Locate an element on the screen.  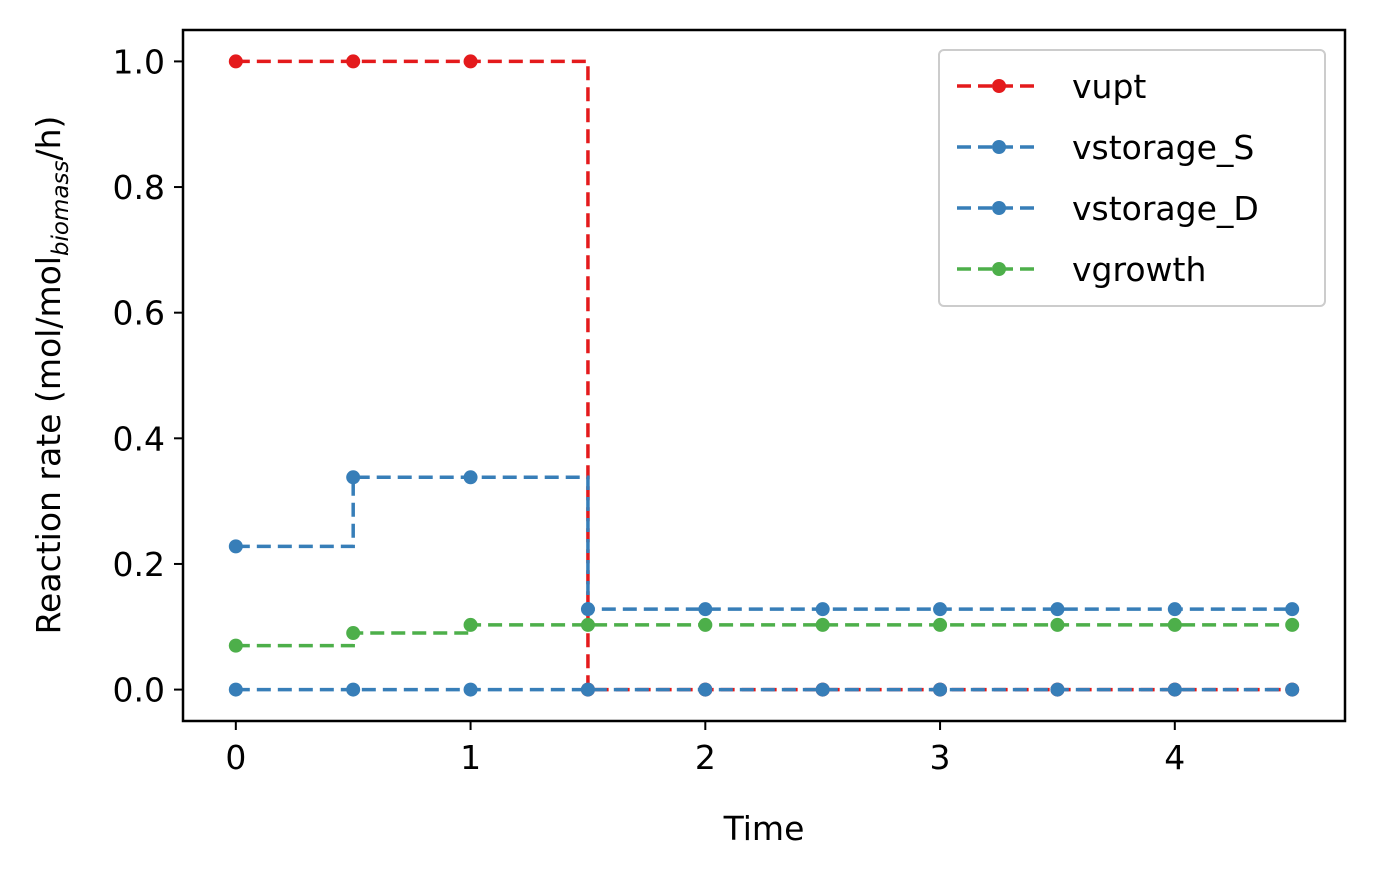
legend-label: vstorage_S is located at coordinates (1163, 147).